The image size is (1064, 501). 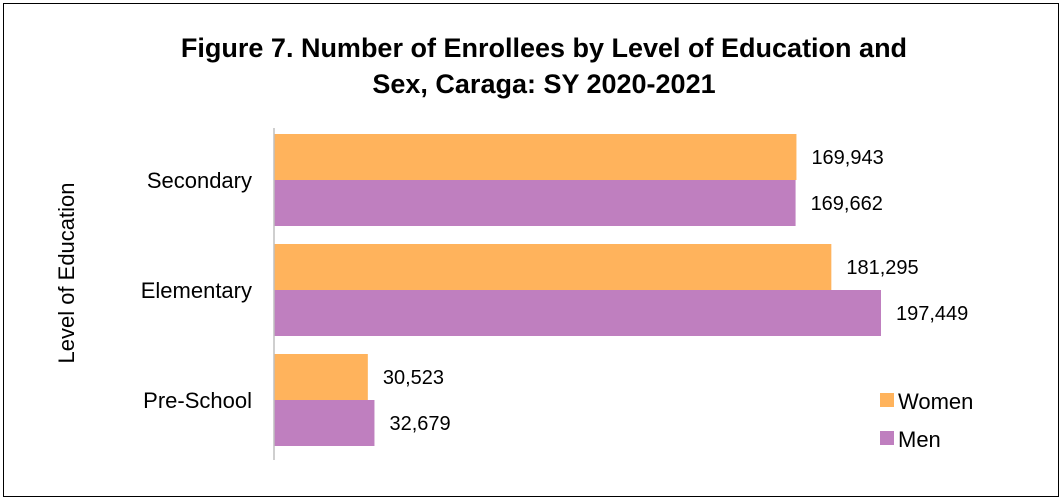 What do you see at coordinates (321, 377) in the screenshot?
I see `bar-pre-school-women` at bounding box center [321, 377].